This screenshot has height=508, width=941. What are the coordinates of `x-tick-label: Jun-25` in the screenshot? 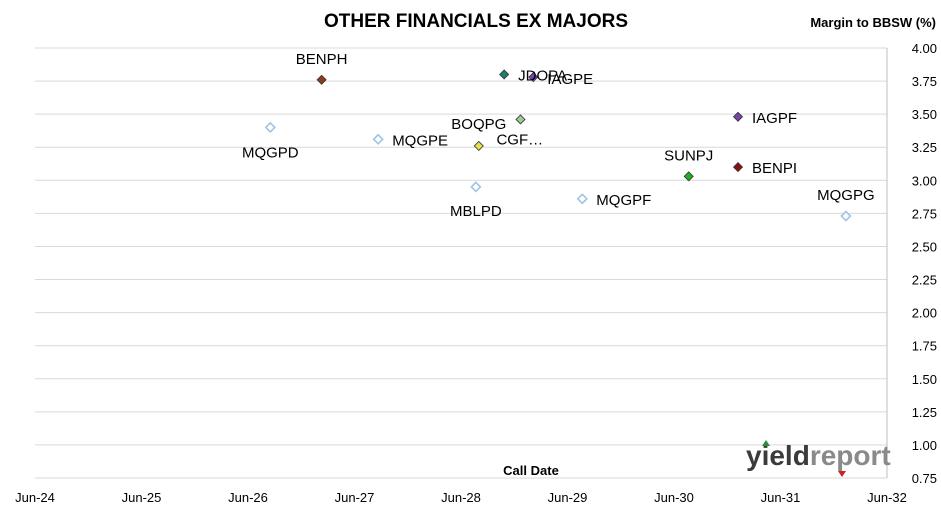 It's located at (142, 497).